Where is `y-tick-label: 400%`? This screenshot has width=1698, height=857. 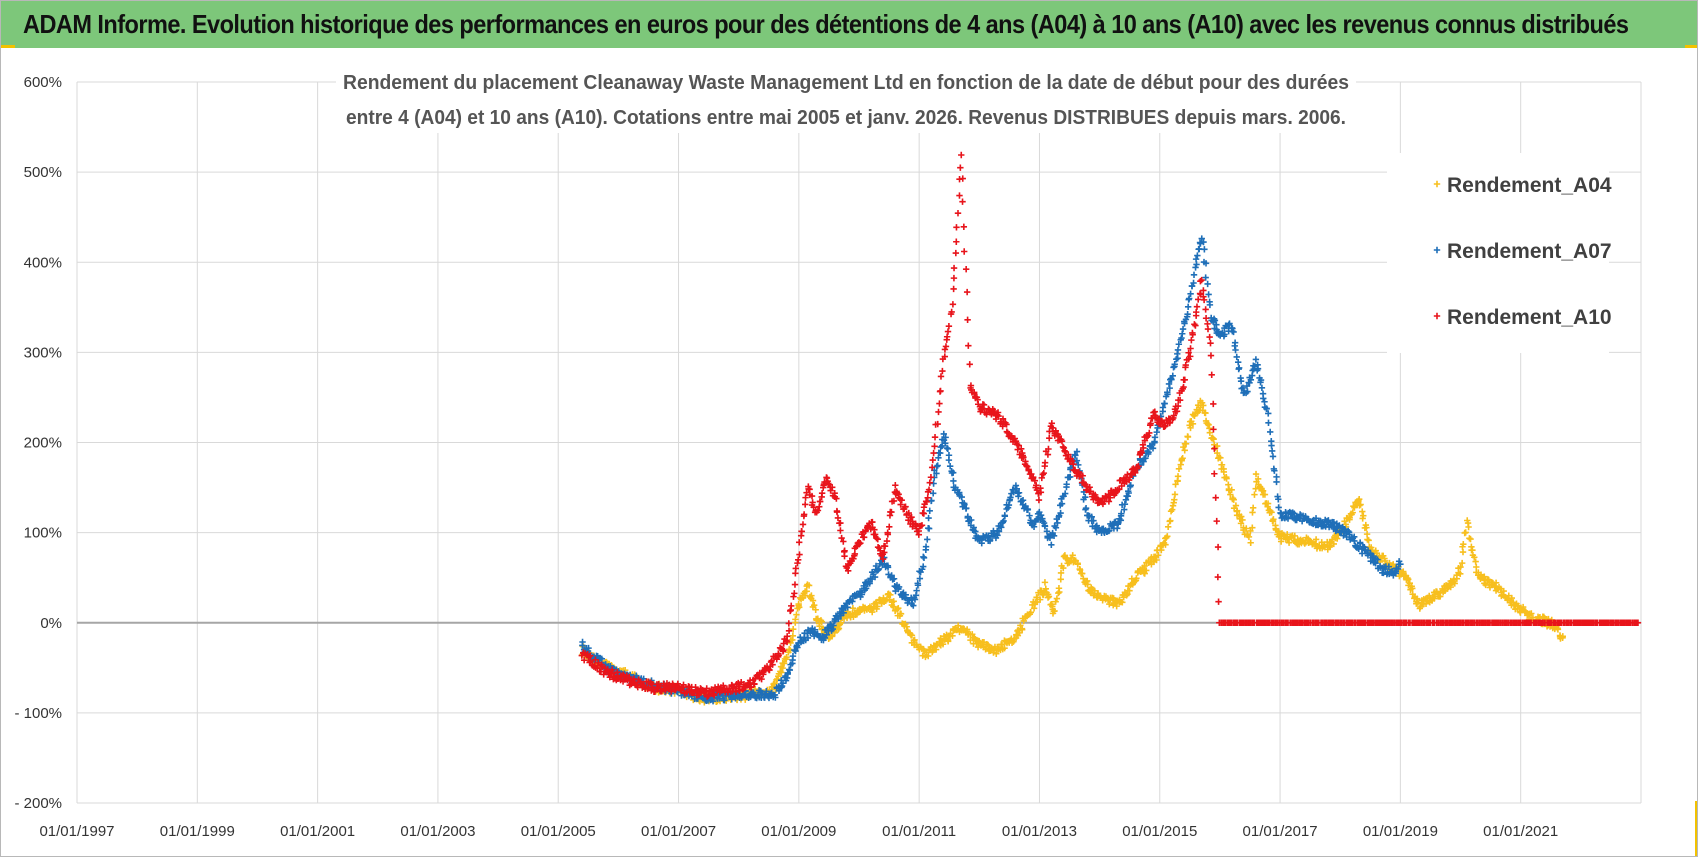
y-tick-label: 400% is located at coordinates (43, 262).